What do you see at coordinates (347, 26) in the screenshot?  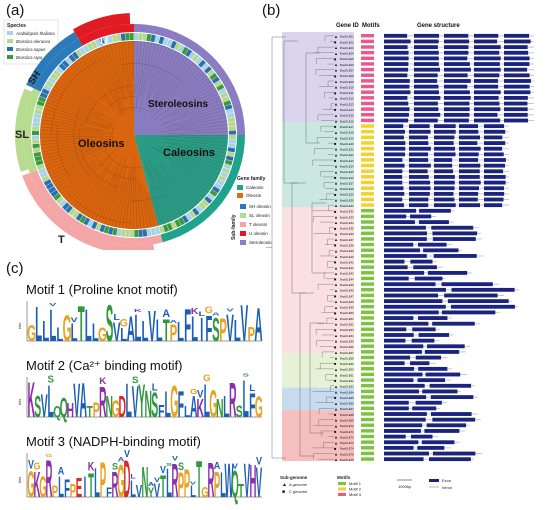 I see `header-gene-id: Gene ID` at bounding box center [347, 26].